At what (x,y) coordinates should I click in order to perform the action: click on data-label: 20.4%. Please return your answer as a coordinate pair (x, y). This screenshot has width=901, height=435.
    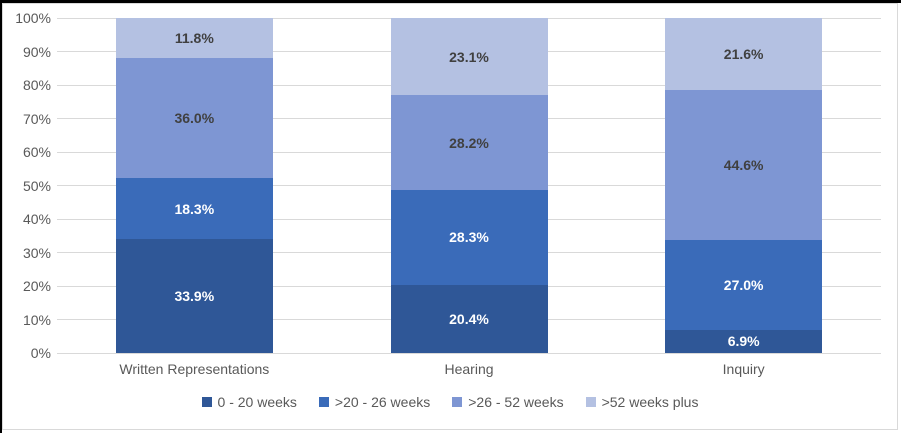
    Looking at the image, I should click on (469, 318).